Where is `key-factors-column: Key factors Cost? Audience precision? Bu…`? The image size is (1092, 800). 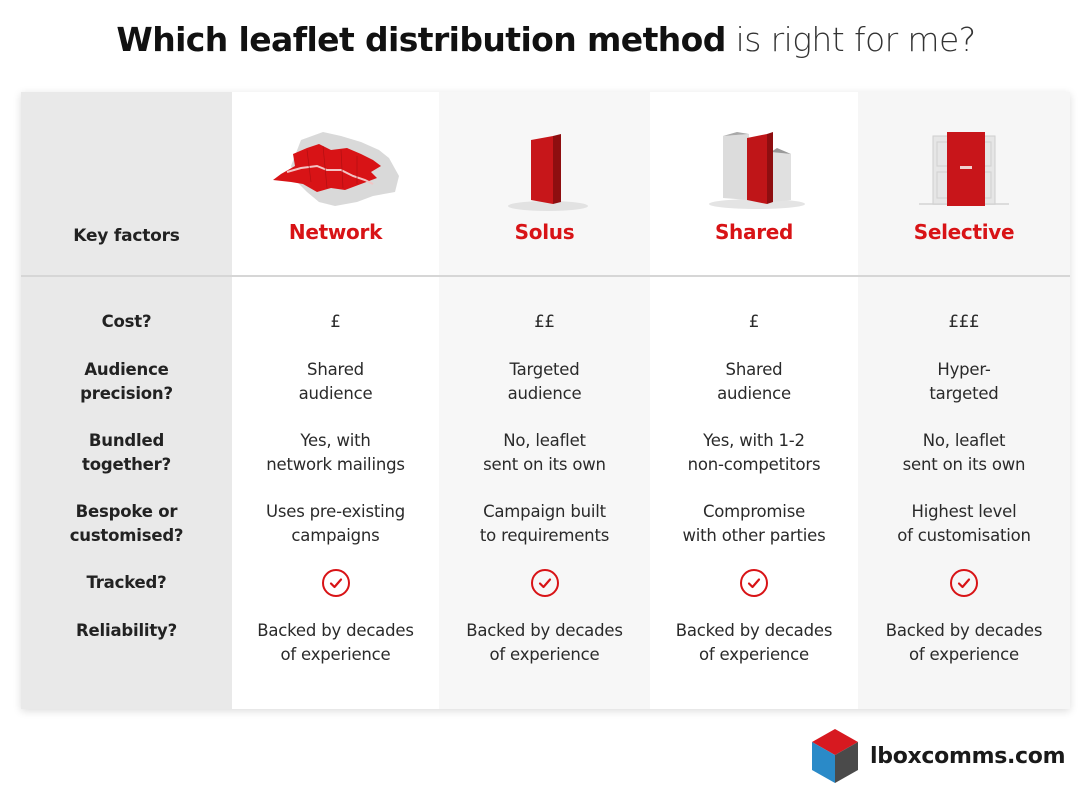
key-factors-column: Key factors Cost? Audience precision? Bu… is located at coordinates (126, 400).